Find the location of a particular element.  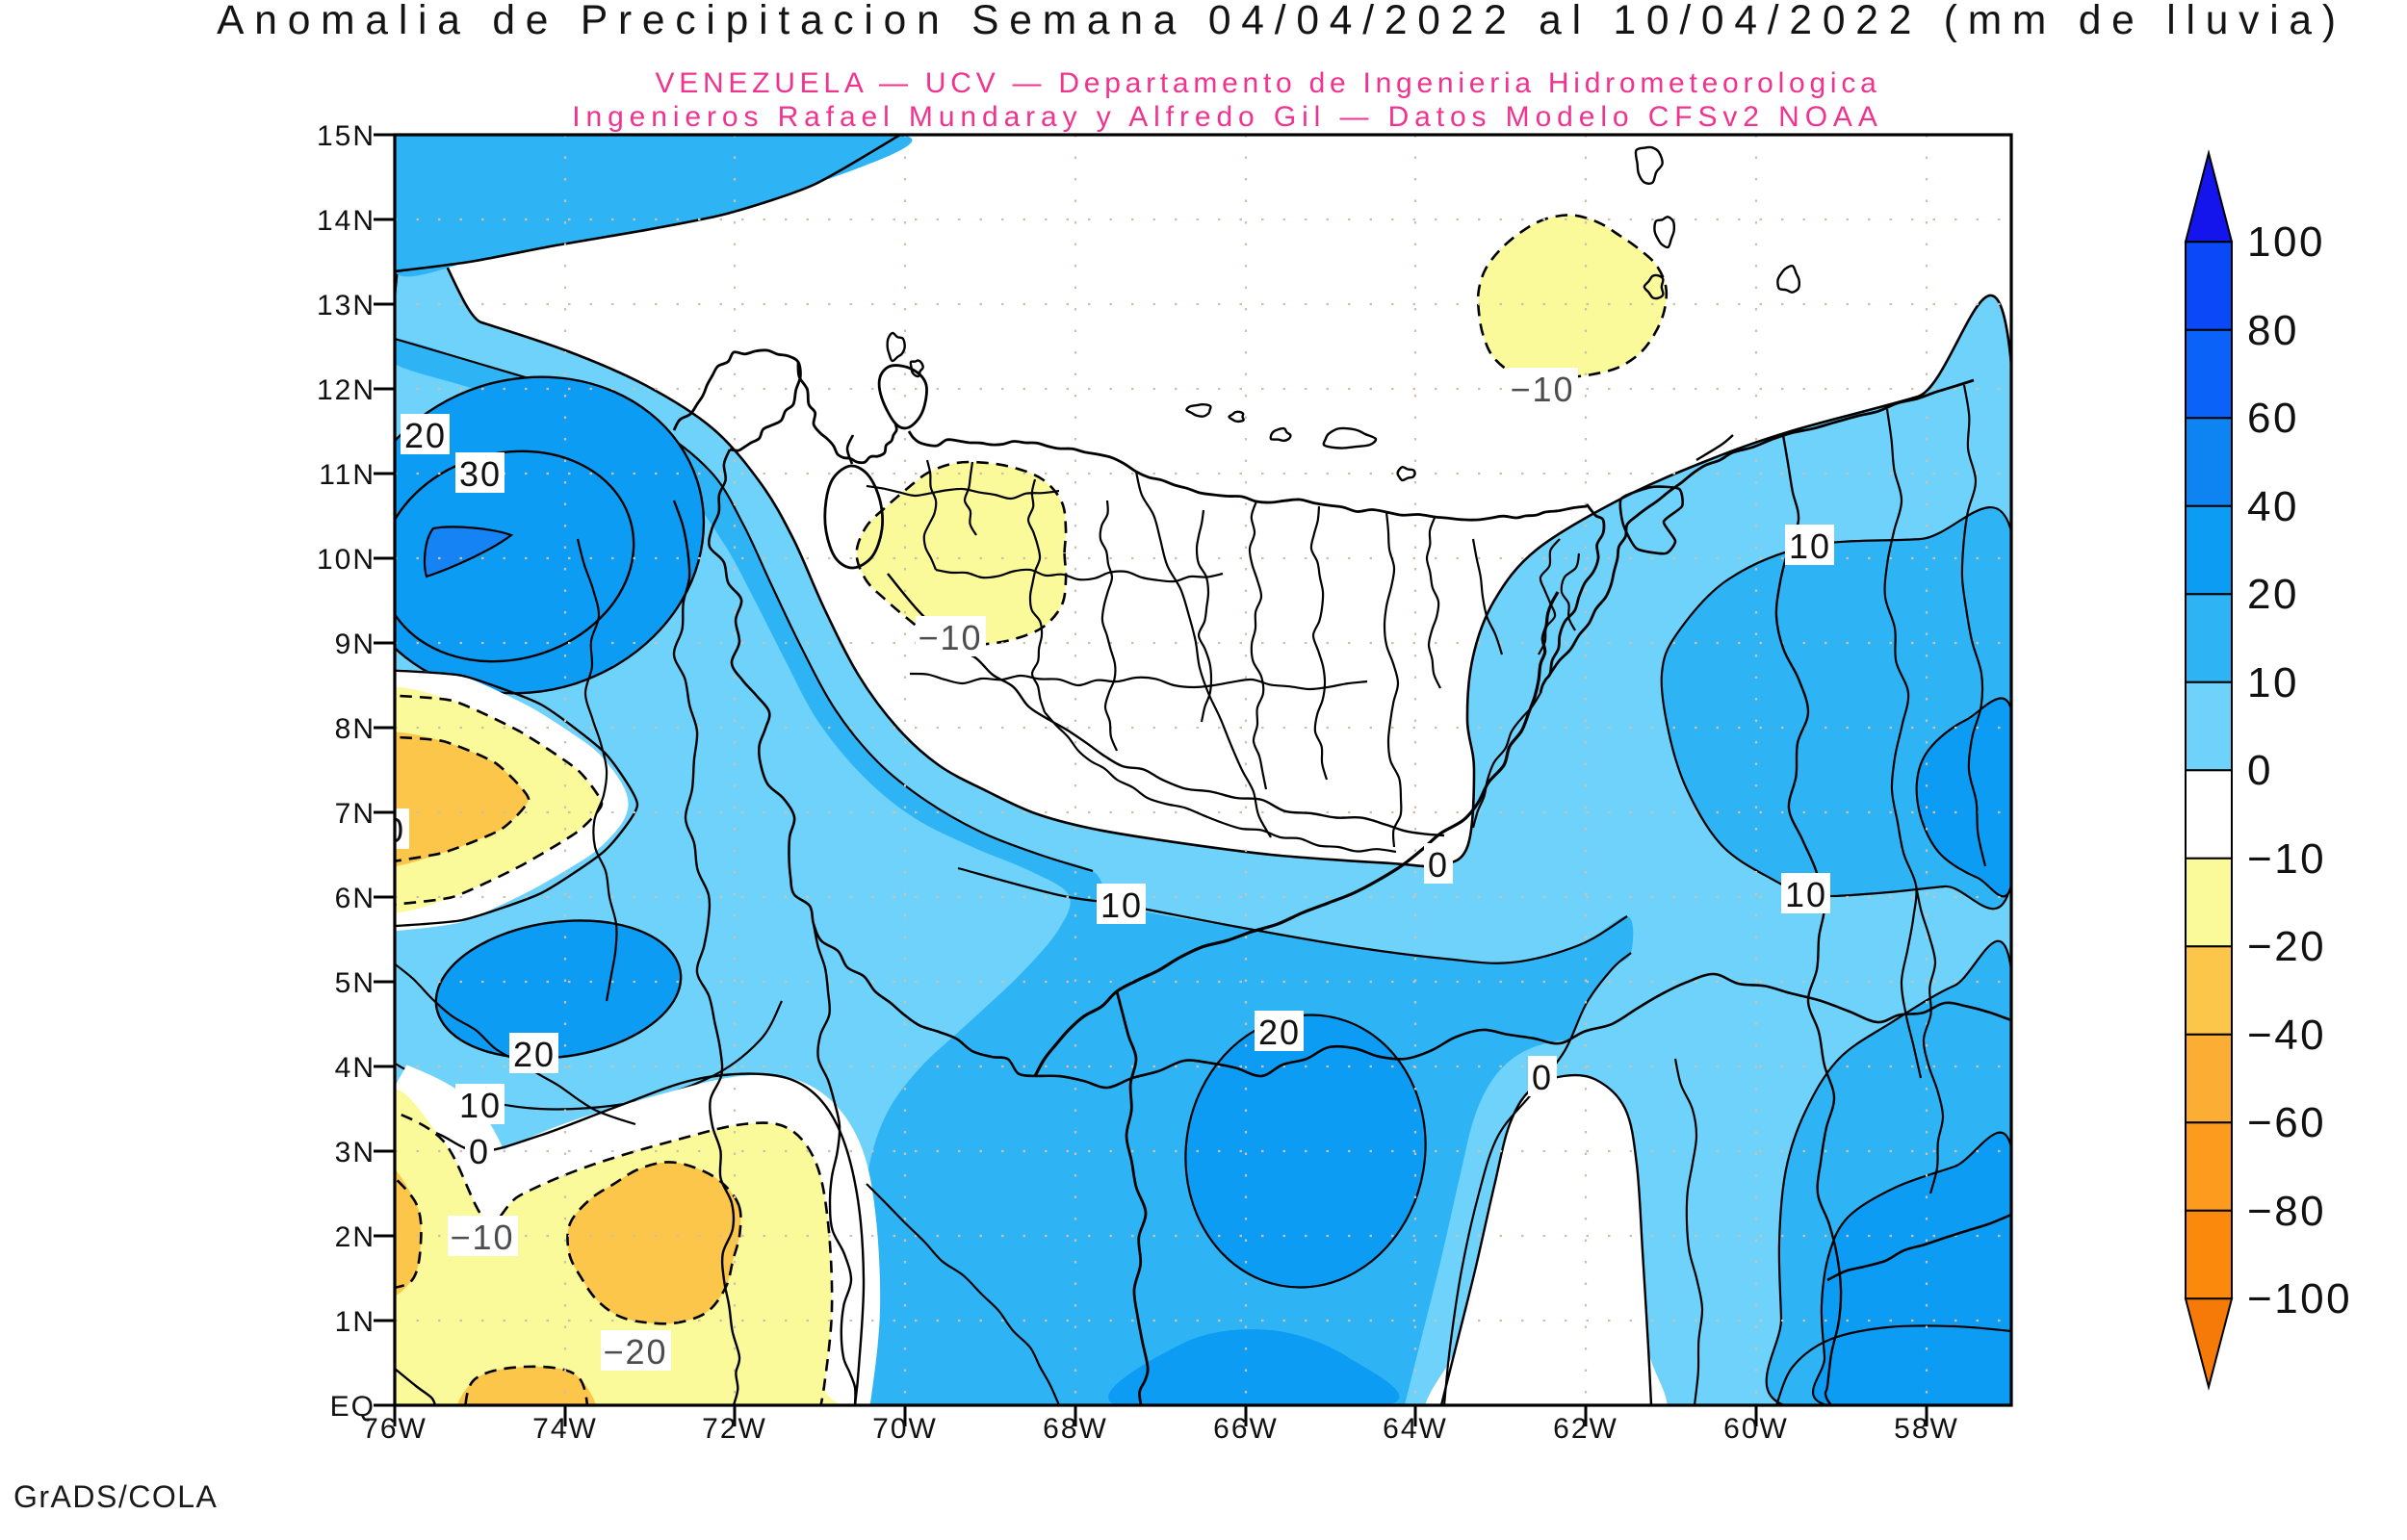

svg-text: 100 is located at coordinates (2286, 242).